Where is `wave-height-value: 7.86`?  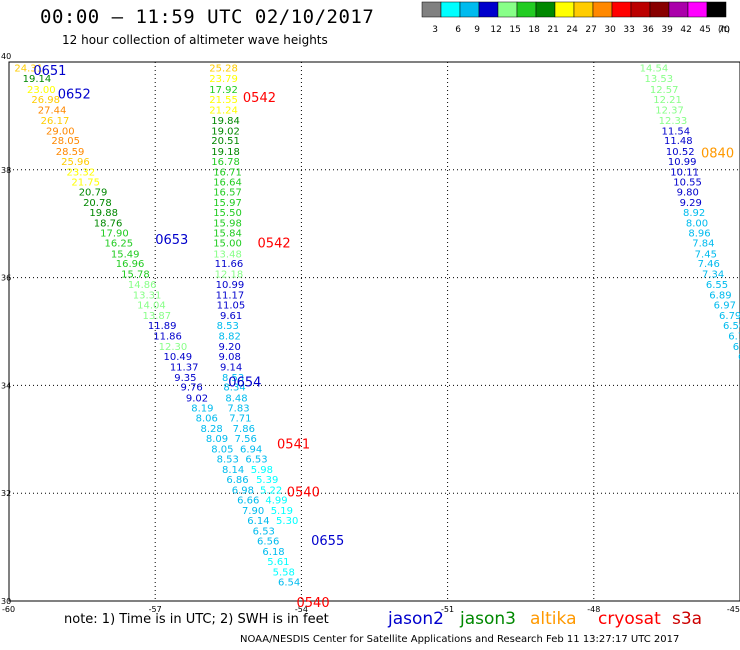
wave-height-value: 7.86 is located at coordinates (244, 429).